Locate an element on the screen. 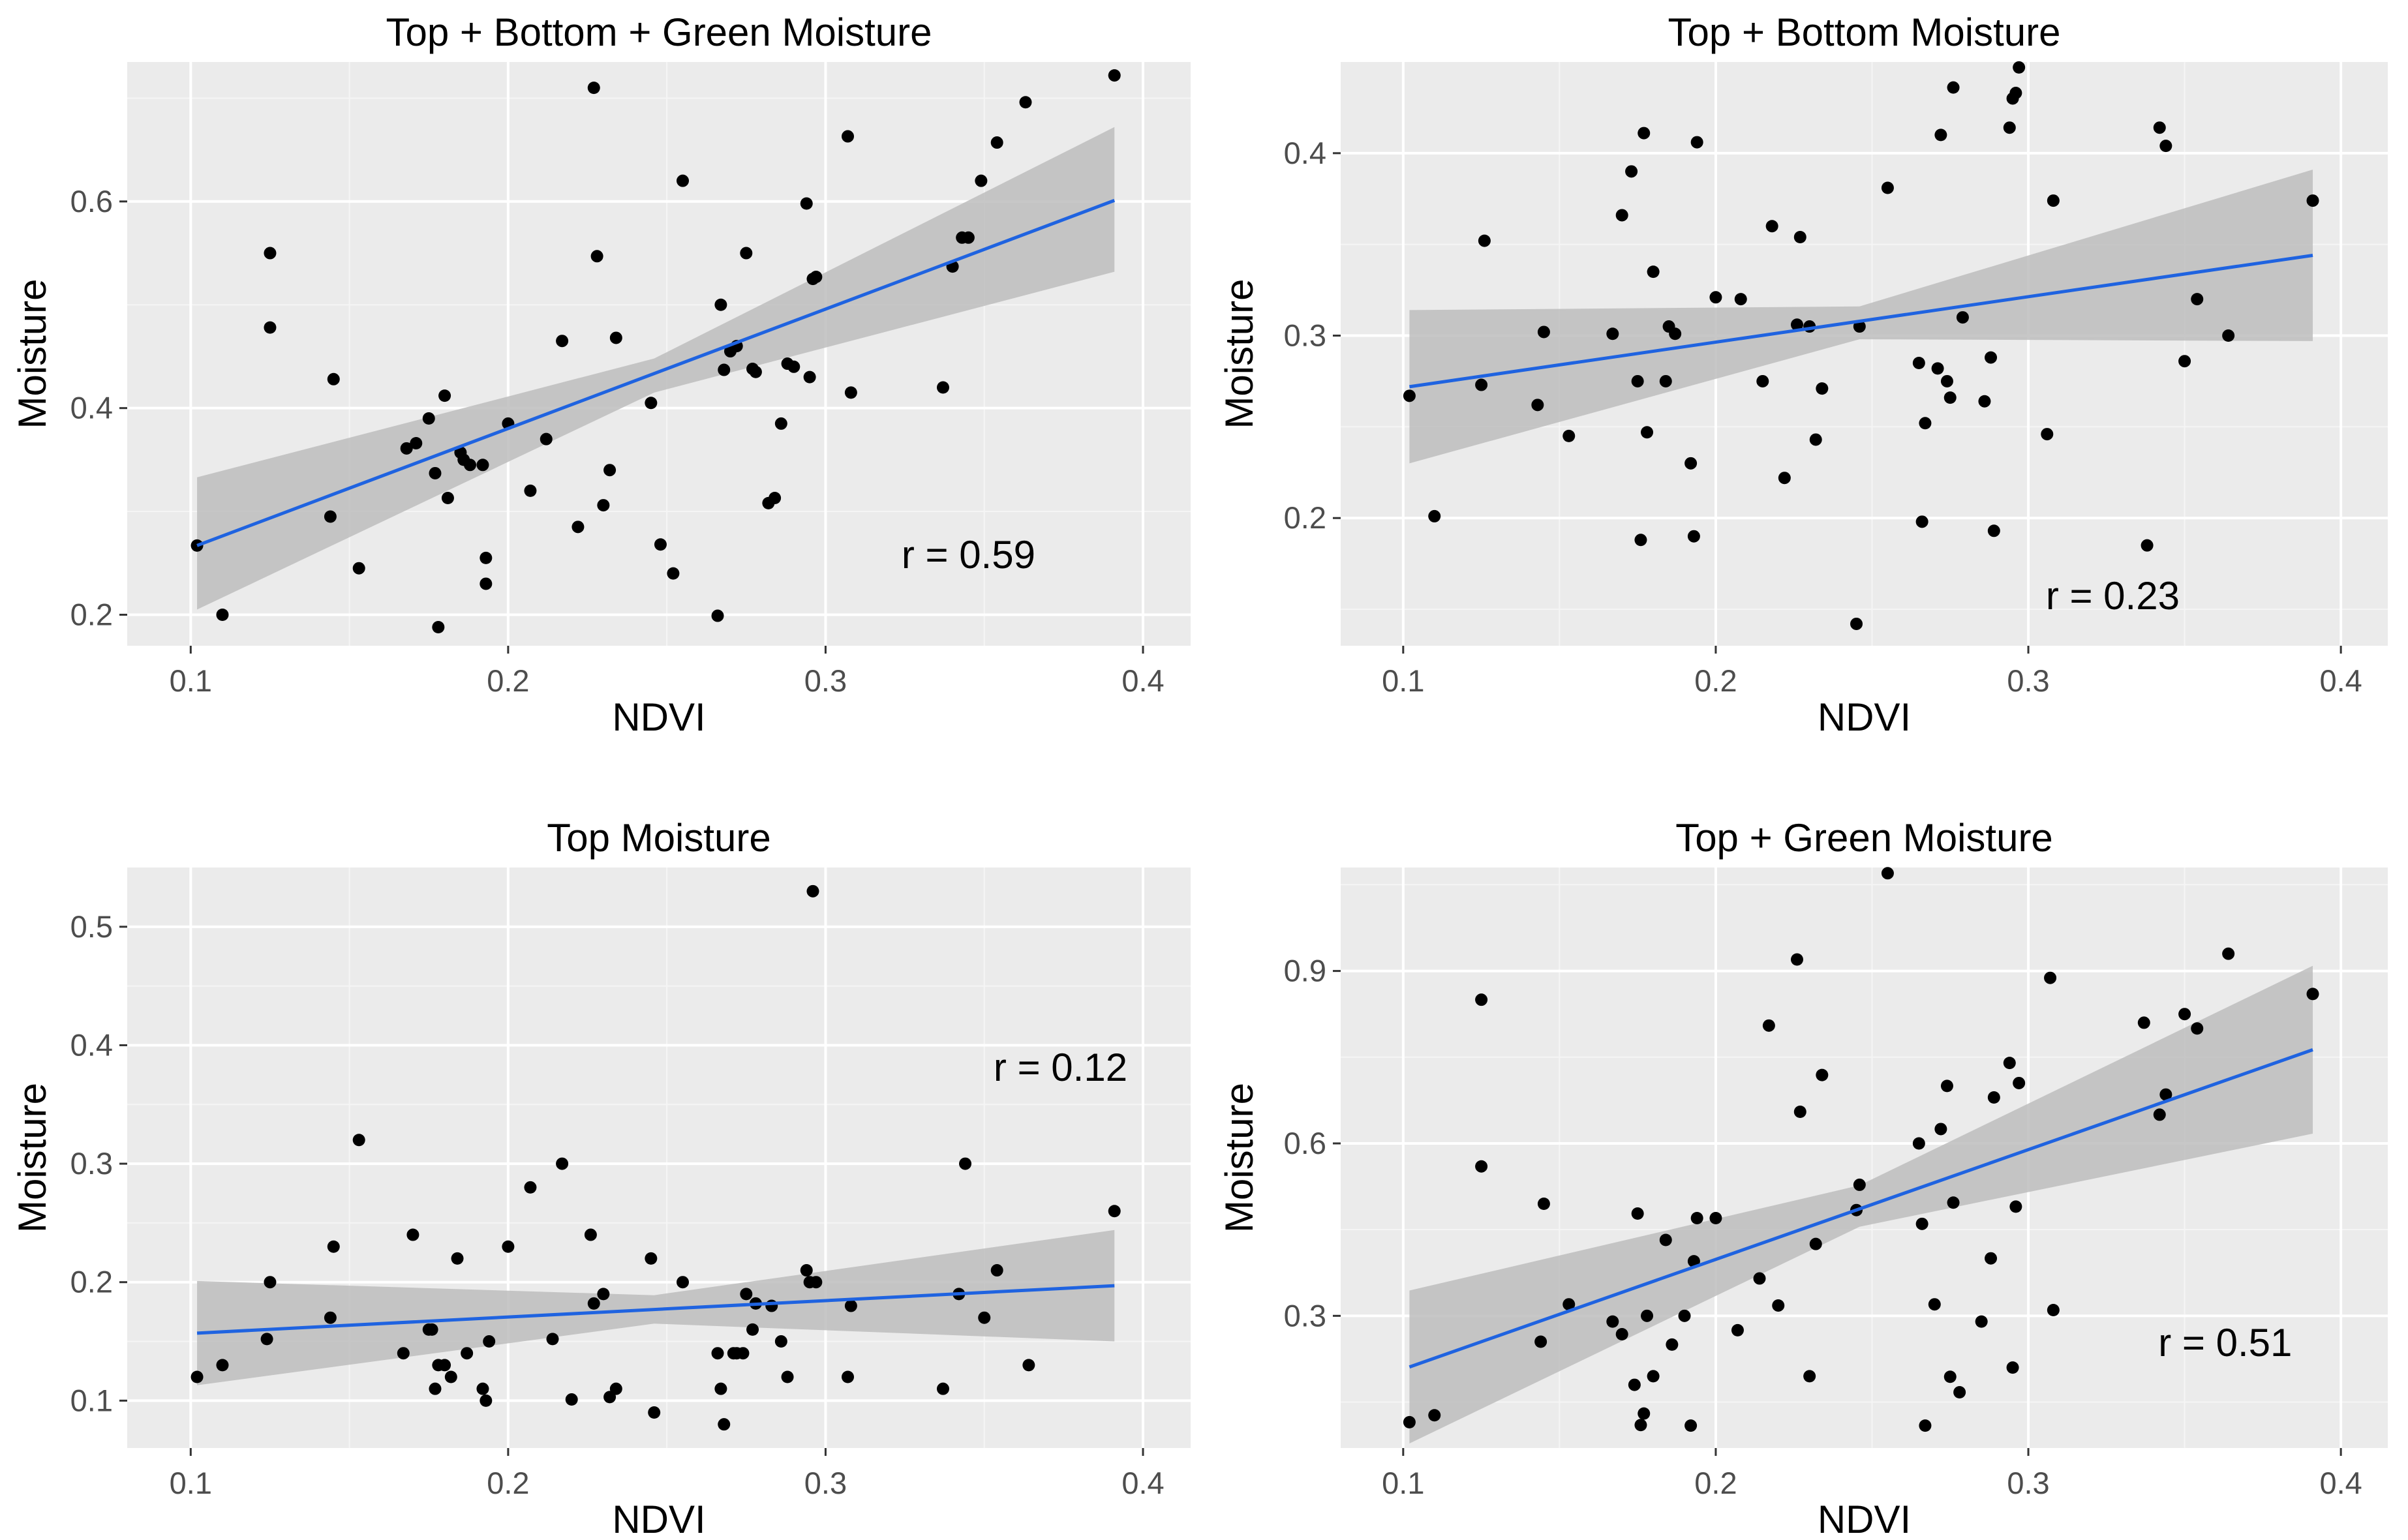 Image resolution: width=2408 pixels, height=1540 pixels. x-tick-label: 0.3 is located at coordinates (825, 1483).